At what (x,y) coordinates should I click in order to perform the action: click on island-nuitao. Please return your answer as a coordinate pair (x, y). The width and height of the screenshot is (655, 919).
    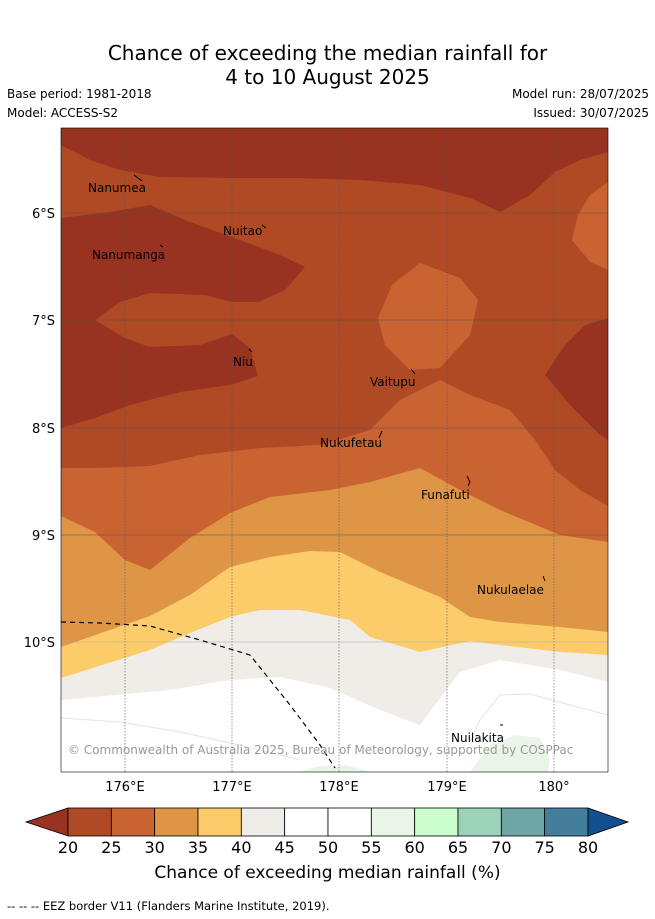
    Looking at the image, I should click on (264, 226).